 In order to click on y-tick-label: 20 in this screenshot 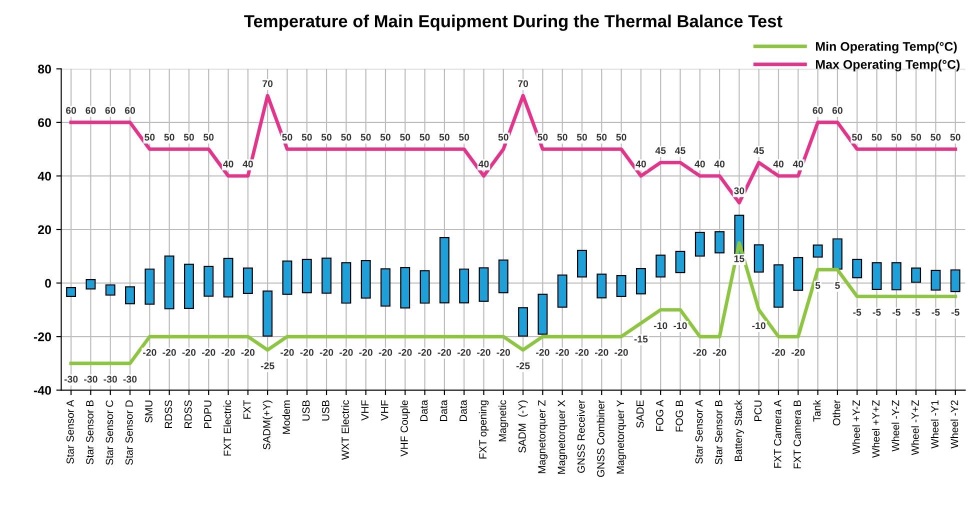, I will do `click(45, 229)`.